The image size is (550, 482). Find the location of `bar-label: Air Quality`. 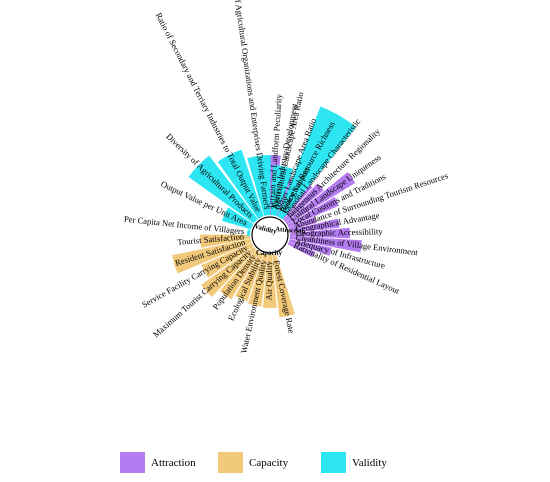

bar-label: Air Quality is located at coordinates (269, 280).